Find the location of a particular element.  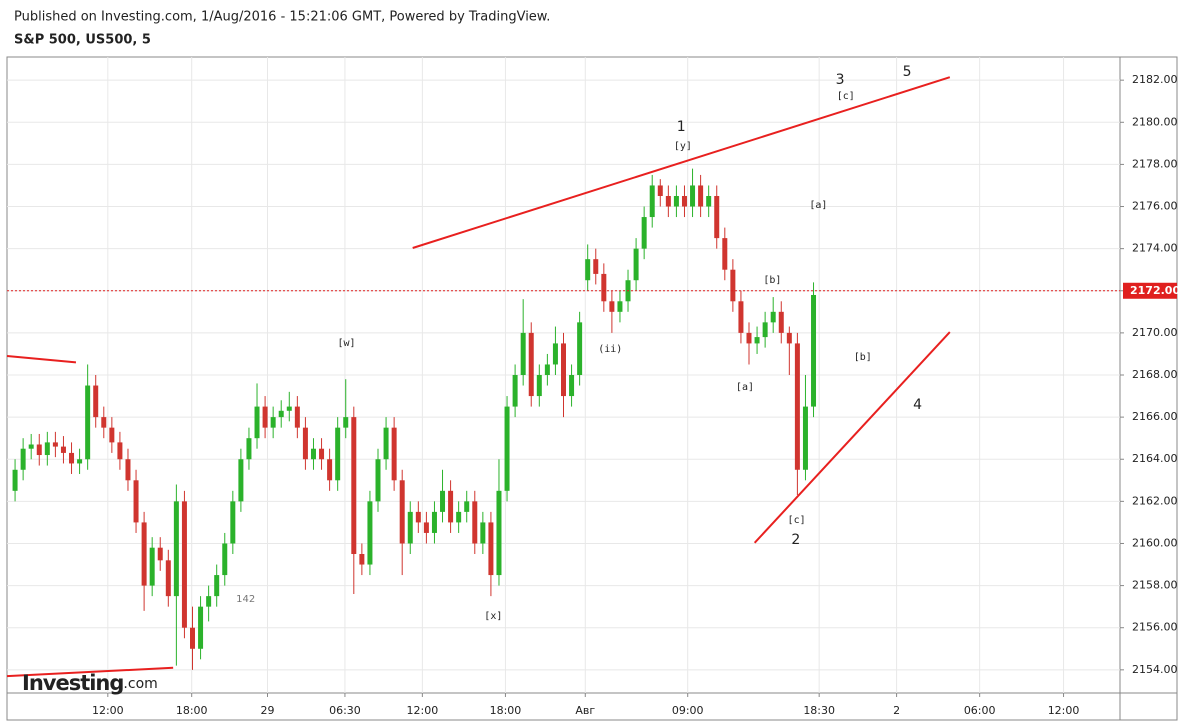

y-tick-label: 2182.00 is located at coordinates (1155, 79).